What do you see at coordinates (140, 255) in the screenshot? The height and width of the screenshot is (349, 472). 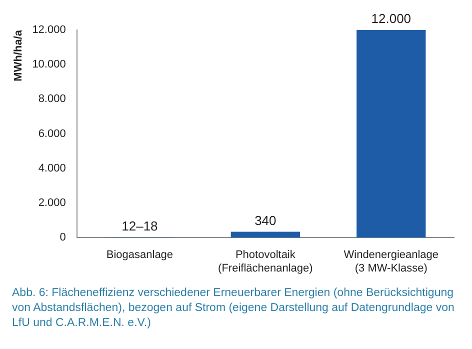 I see `x-tick-label: Biogasanlage` at bounding box center [140, 255].